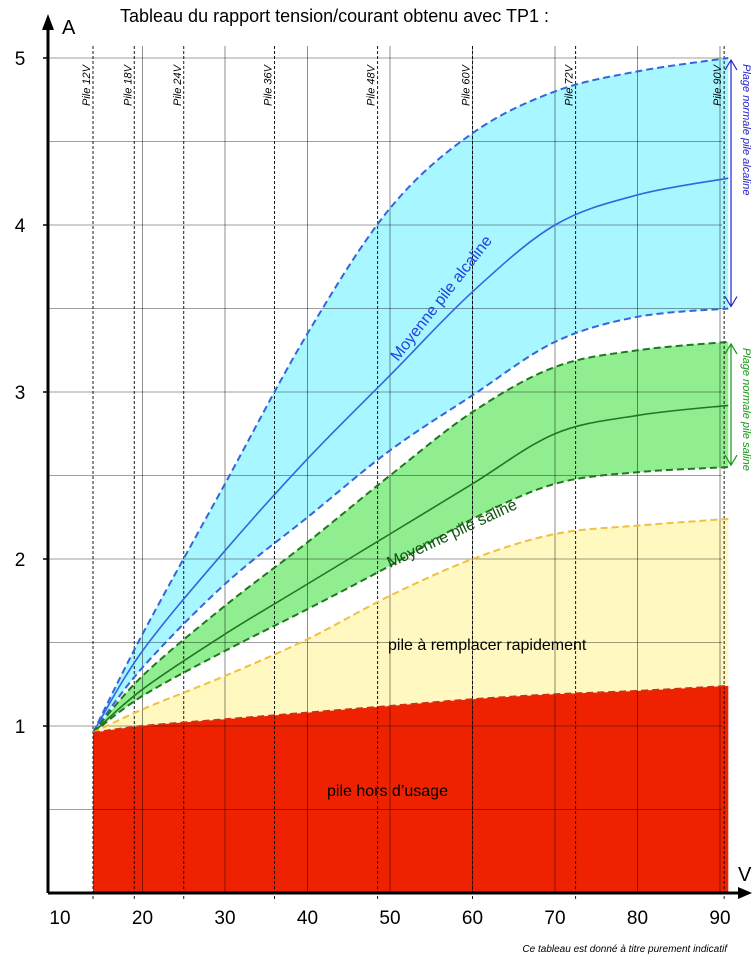 This screenshot has width=755, height=959. What do you see at coordinates (487, 645) in the screenshot?
I see `region-label: pile à remplacer rapidement` at bounding box center [487, 645].